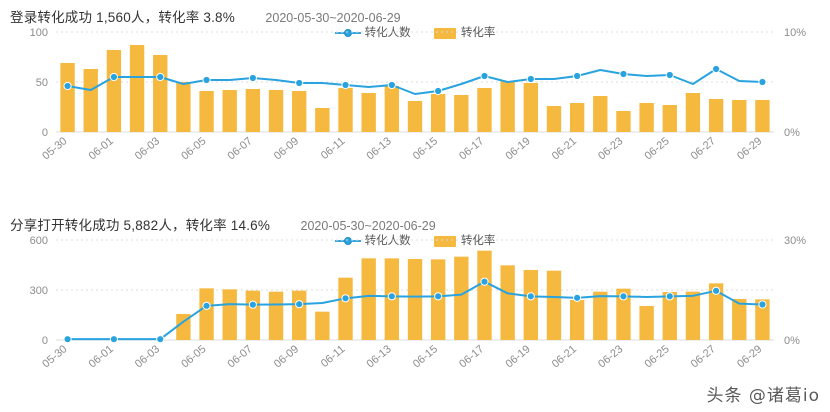  I want to click on x-axis-tick: 06-23, so click(610, 148).